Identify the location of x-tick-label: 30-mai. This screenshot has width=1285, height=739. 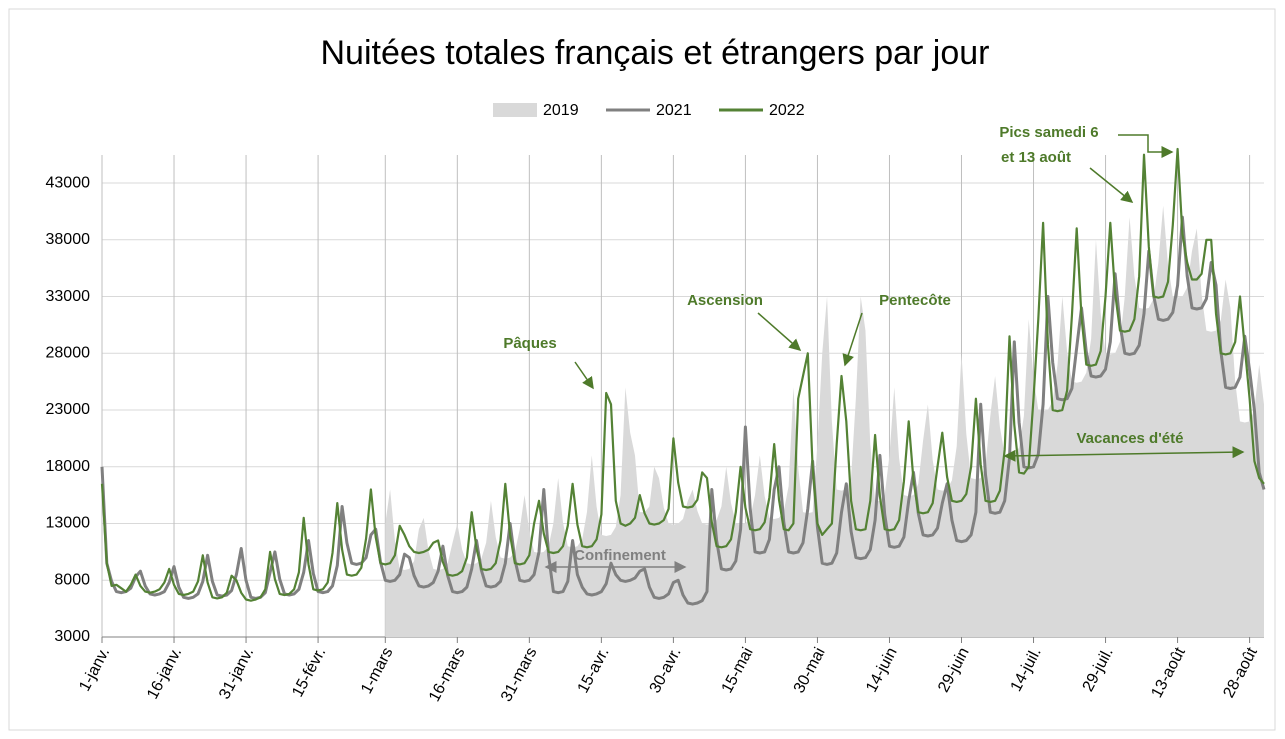
(810, 670).